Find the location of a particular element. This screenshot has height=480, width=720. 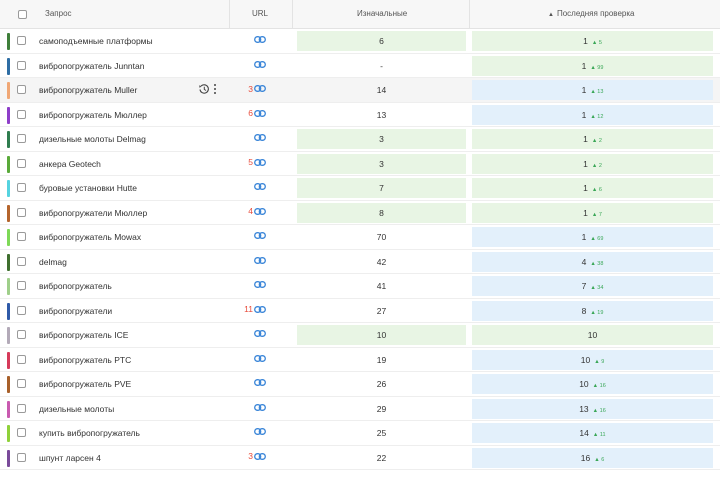

query-text: вибропогружатель Mowax is located at coordinates (90, 237).